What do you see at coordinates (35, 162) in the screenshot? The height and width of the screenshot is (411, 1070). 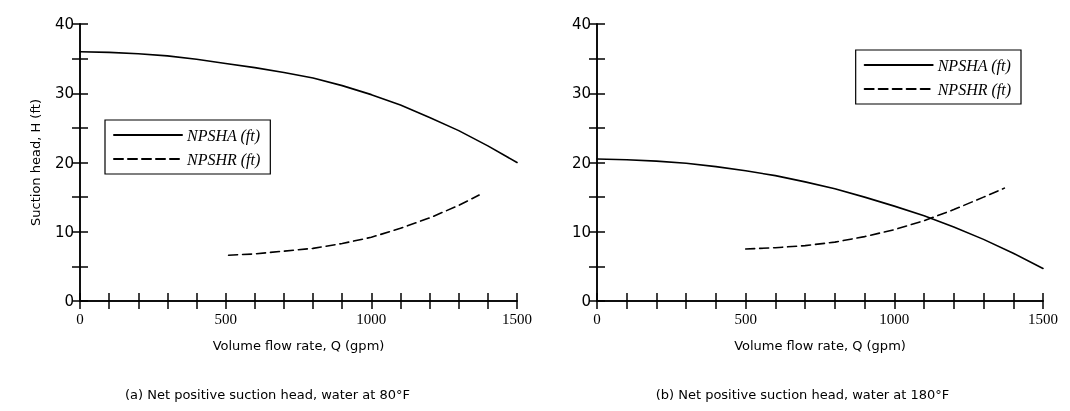 I see `y-axis-title: Suction head, H (ft)` at bounding box center [35, 162].